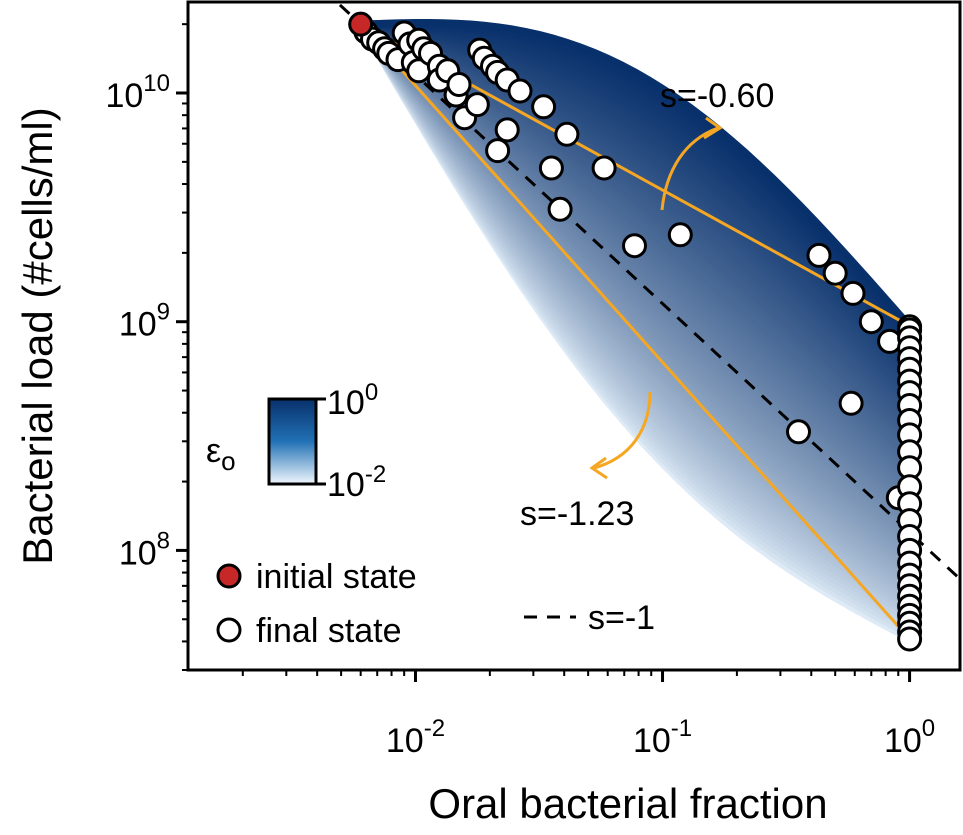 The image size is (963, 835). What do you see at coordinates (909, 737) in the screenshot?
I see `x-tick-label: 10⁰` at bounding box center [909, 737].